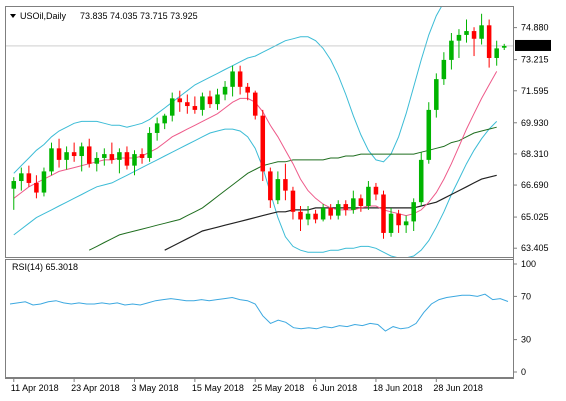  What do you see at coordinates (535, 60) in the screenshot?
I see `price-tick-label: 73.215` at bounding box center [535, 60].